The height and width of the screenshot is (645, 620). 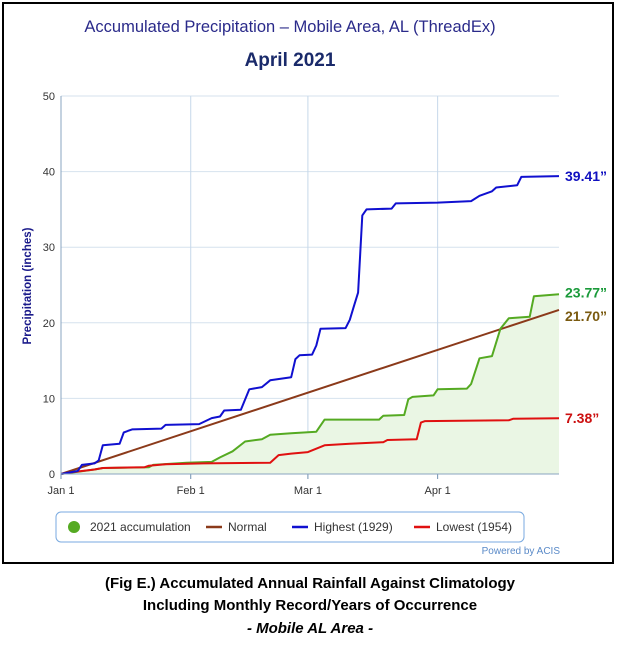 What do you see at coordinates (28, 285) in the screenshot?
I see `y-axis-label: Precipitation (inches)` at bounding box center [28, 285].